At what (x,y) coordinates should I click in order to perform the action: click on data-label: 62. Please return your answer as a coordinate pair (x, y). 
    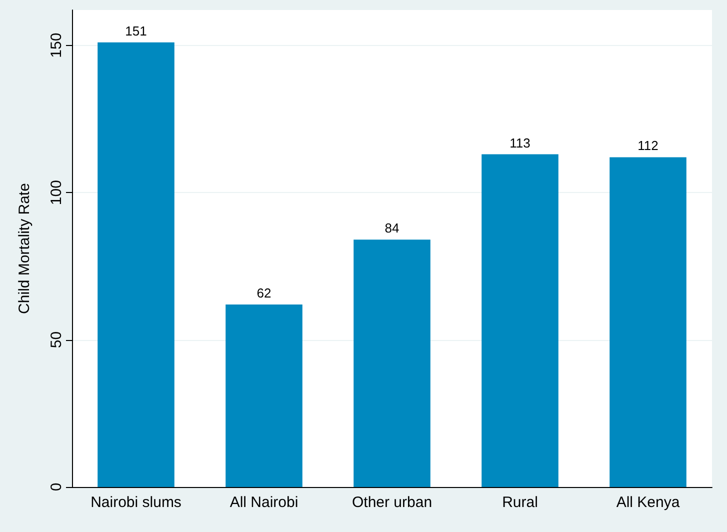
    Looking at the image, I should click on (264, 292).